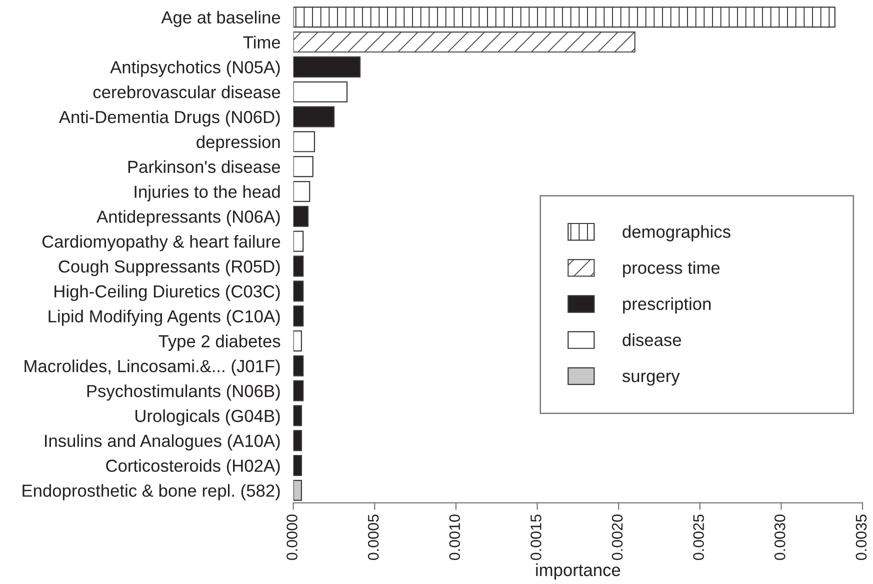 Image resolution: width=873 pixels, height=584 pixels. What do you see at coordinates (617, 537) in the screenshot?
I see `x-tick-label: 0.0020` at bounding box center [617, 537].